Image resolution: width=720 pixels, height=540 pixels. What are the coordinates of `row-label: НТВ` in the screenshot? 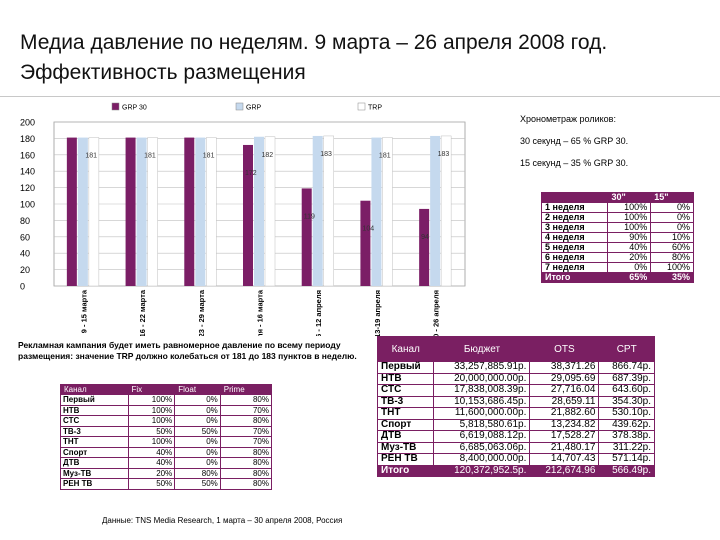 It's located at (405, 378).